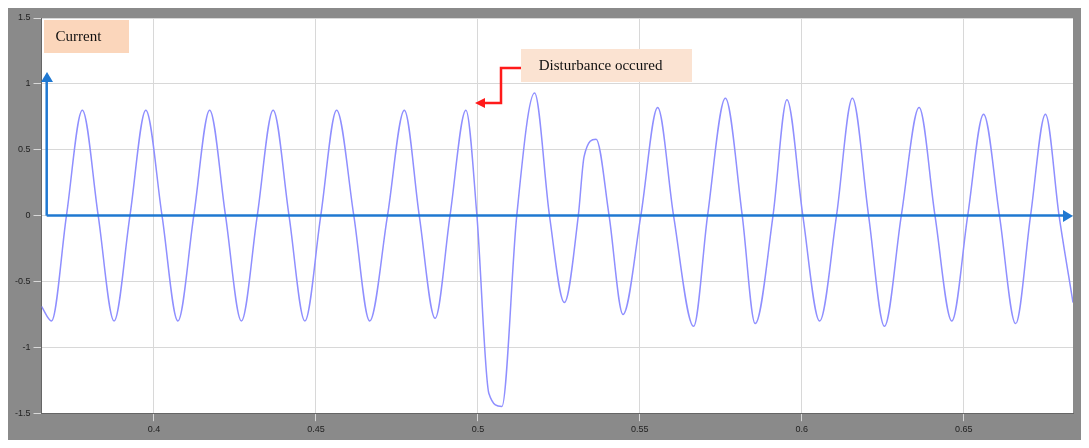  Describe the element at coordinates (802, 429) in the screenshot. I see `x-tick-label: 0.6` at that location.